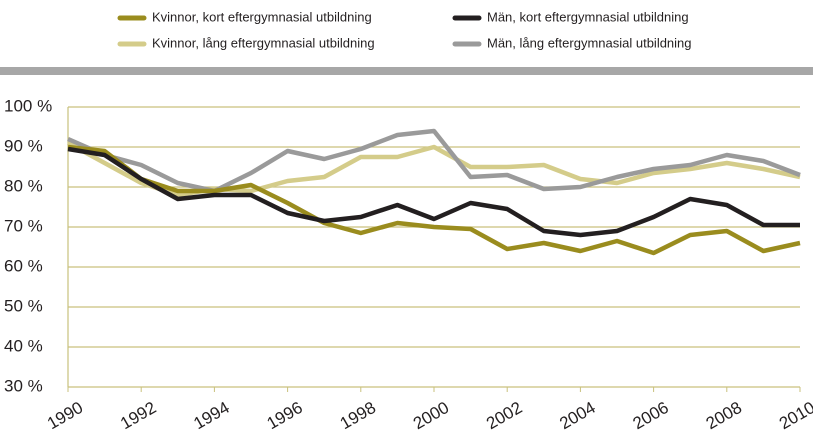 Image resolution: width=813 pixels, height=440 pixels. Describe the element at coordinates (262, 16) in the screenshot. I see `legend-label: Kvinnor, kort eftergymnasial utbildning` at that location.